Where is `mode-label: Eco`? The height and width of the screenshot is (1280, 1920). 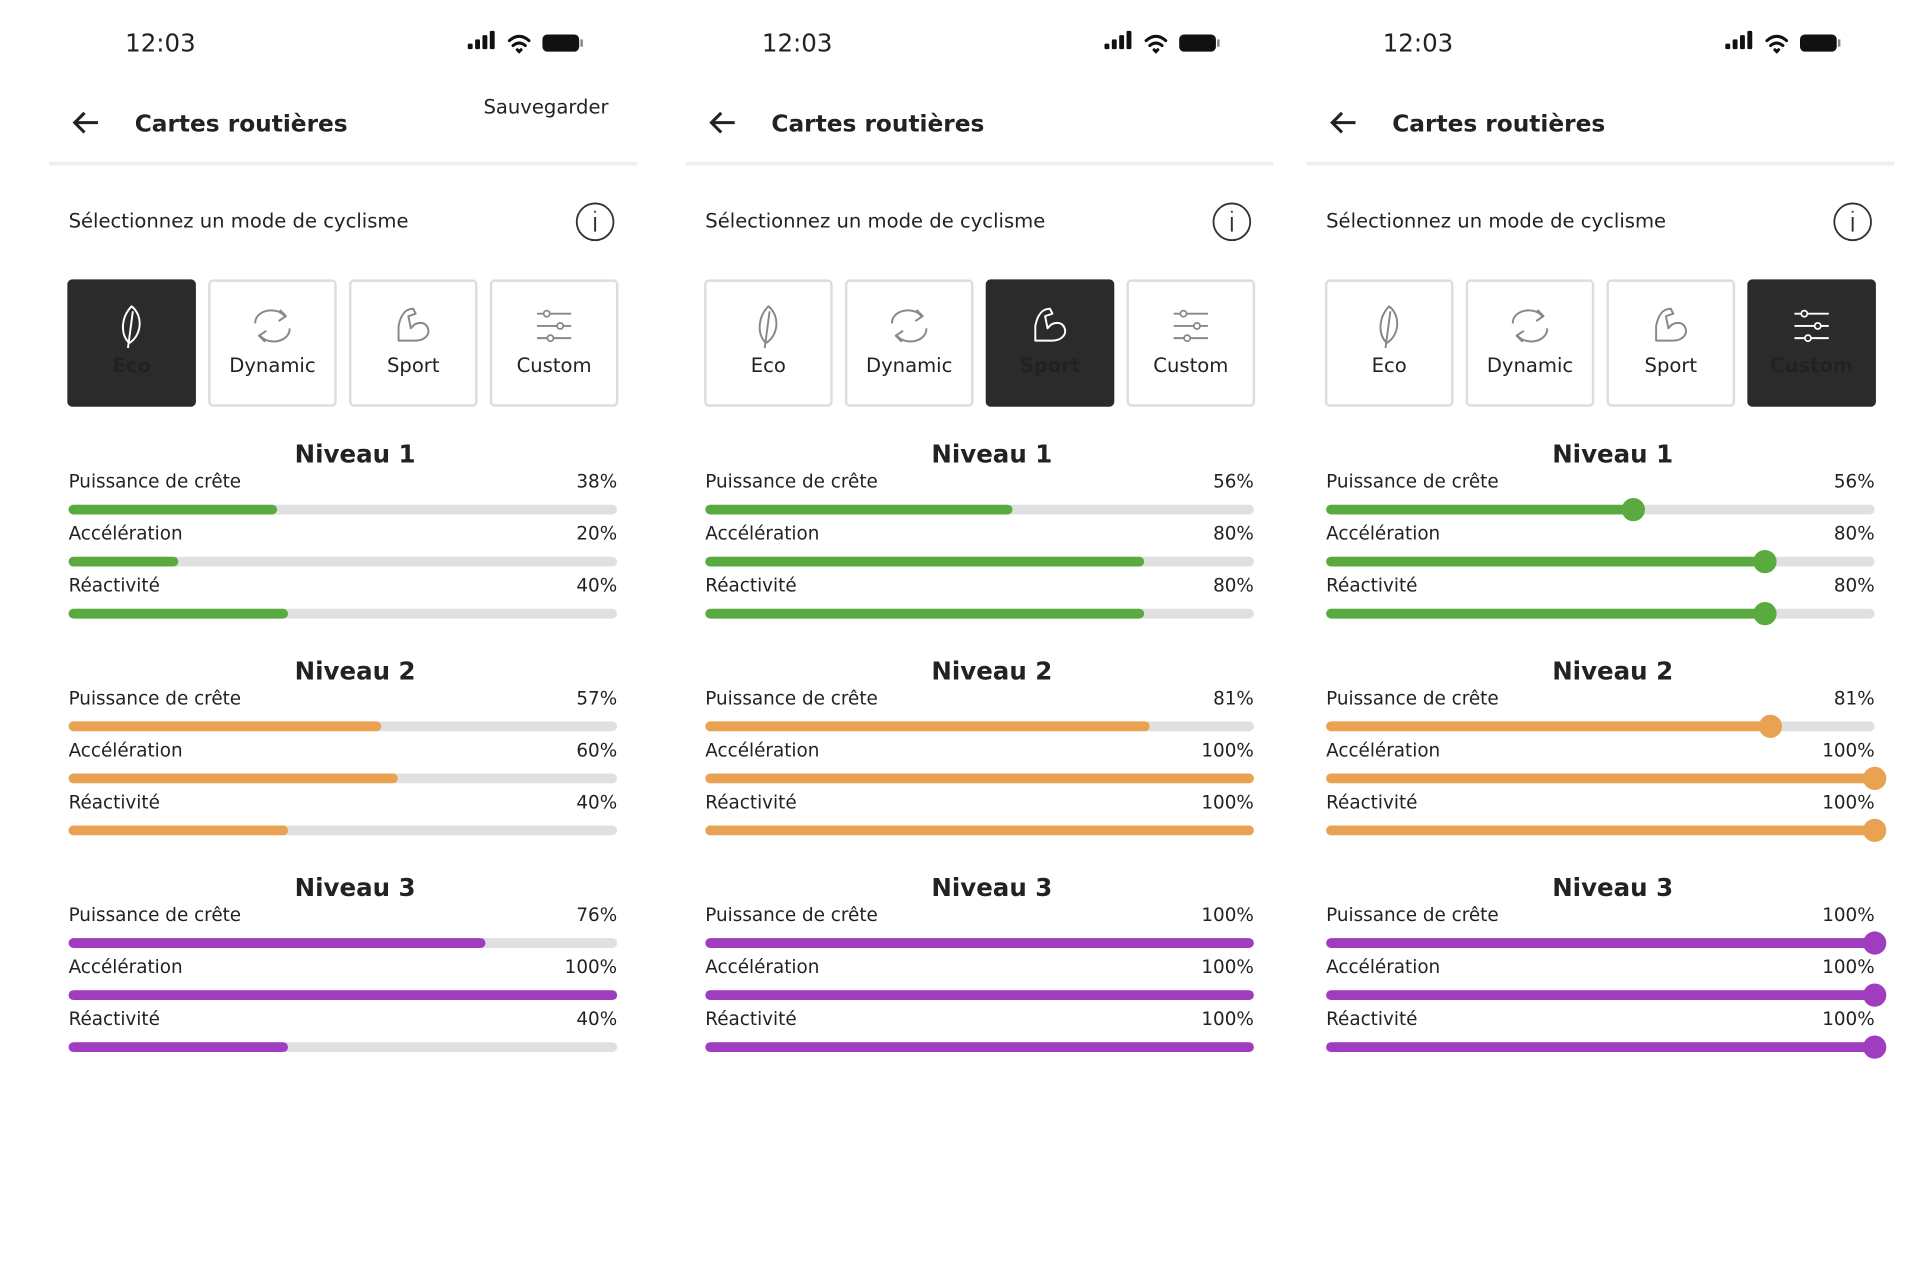
mode-label: Eco is located at coordinates (131, 365).